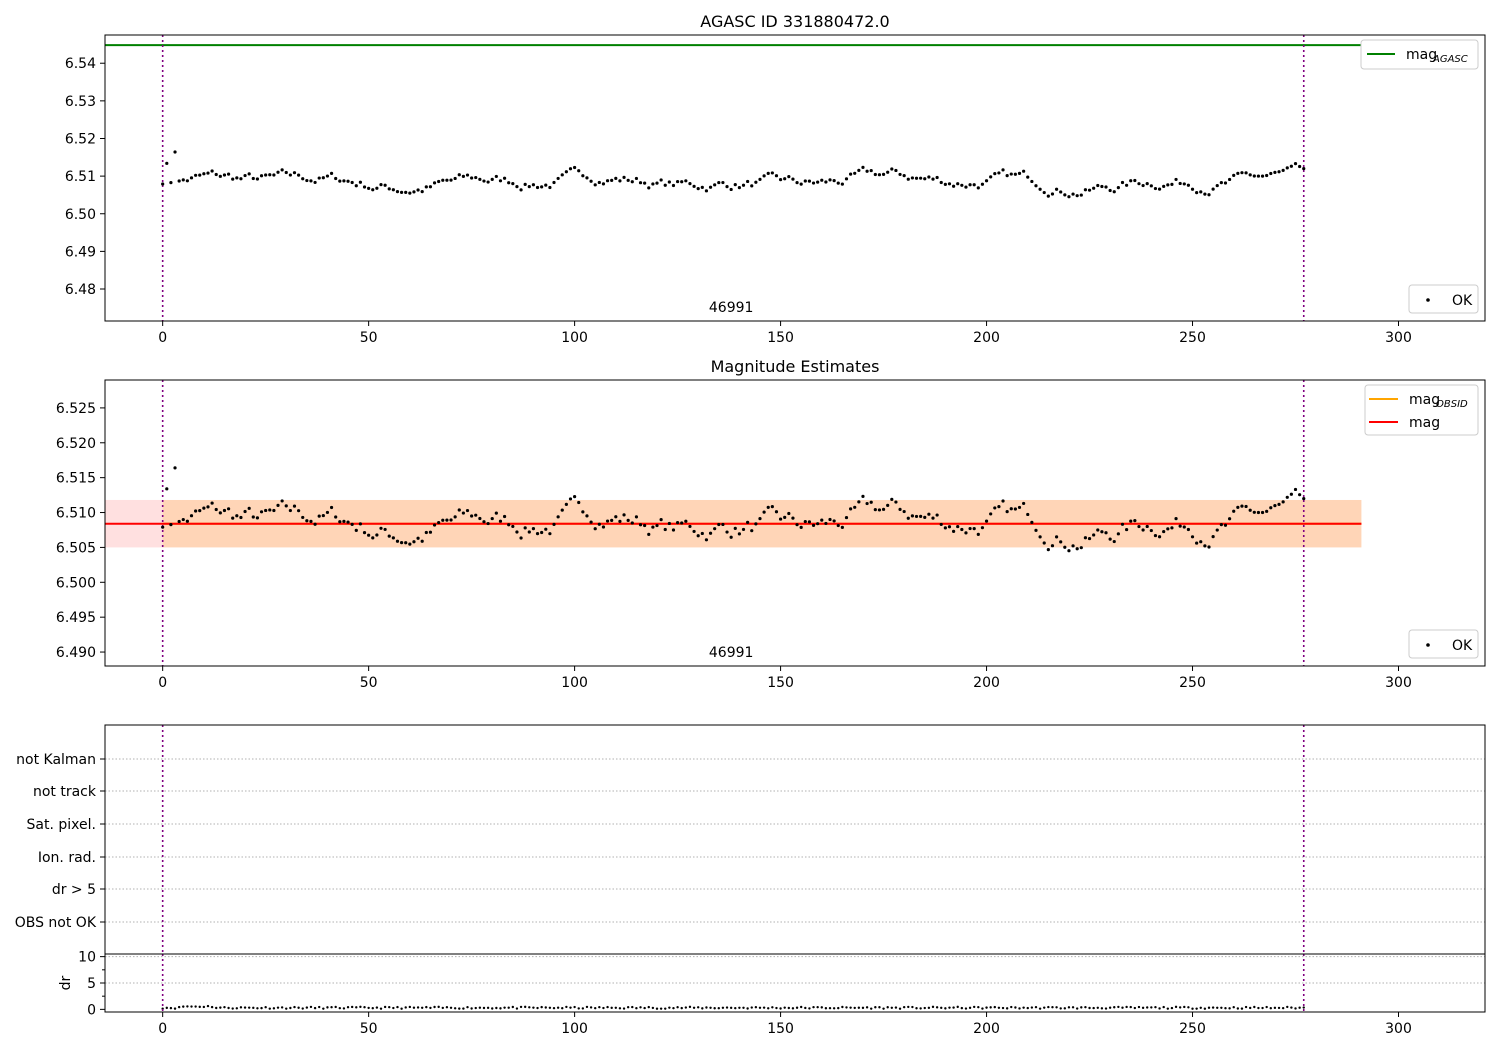 Image resolution: width=1500 pixels, height=1050 pixels. What do you see at coordinates (91, 1010) in the screenshot?
I see `y-tick-label: 0` at bounding box center [91, 1010].